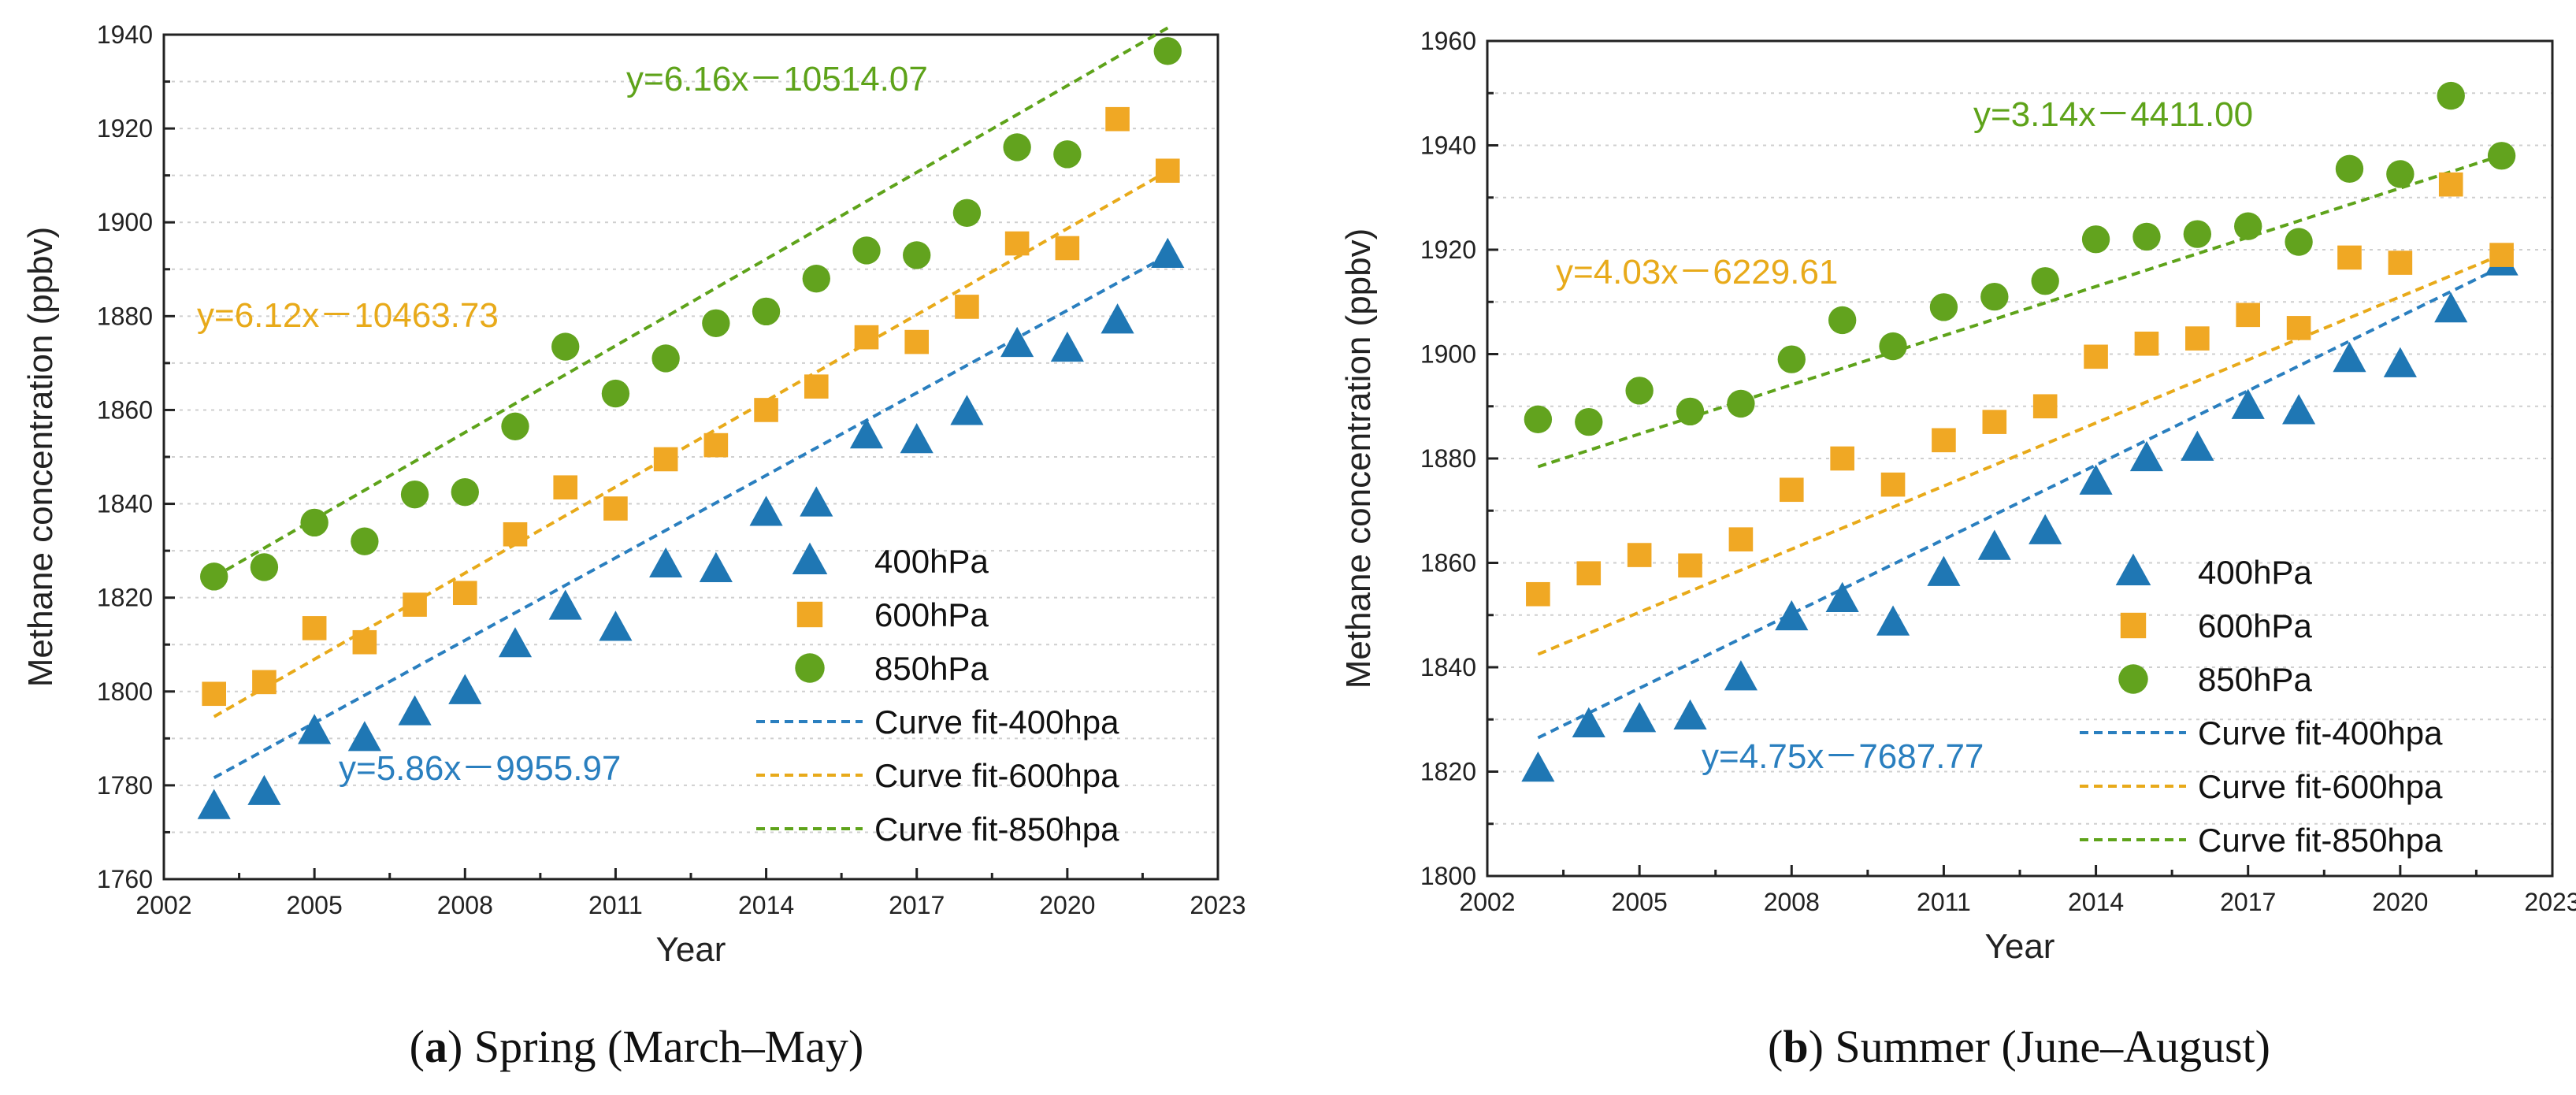  What do you see at coordinates (2133, 569) in the screenshot?
I see `legend-marker-400hPa` at bounding box center [2133, 569].